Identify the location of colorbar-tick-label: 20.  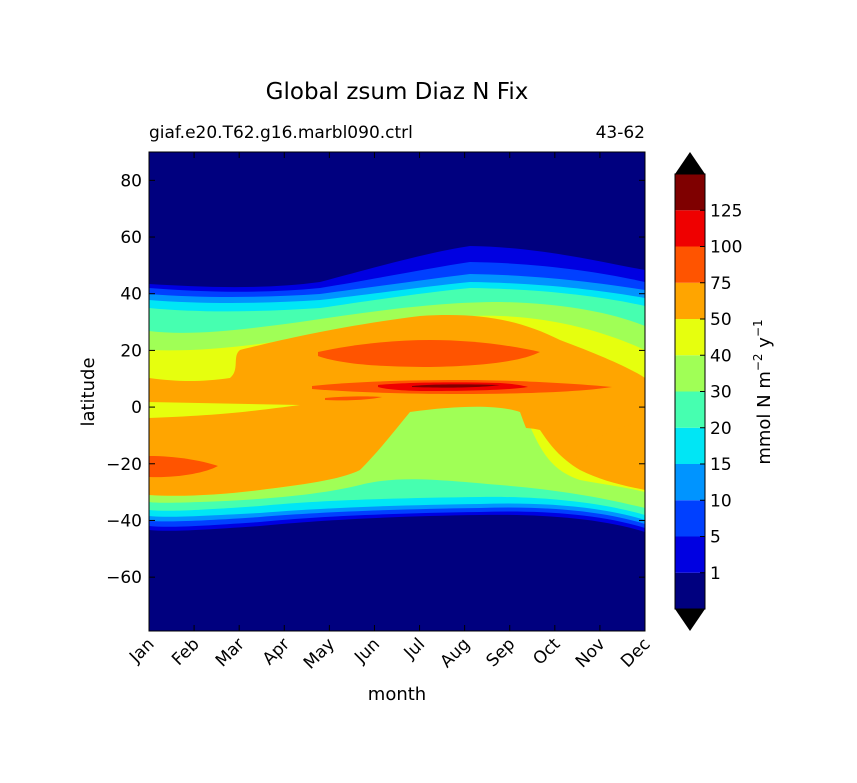
(721, 429).